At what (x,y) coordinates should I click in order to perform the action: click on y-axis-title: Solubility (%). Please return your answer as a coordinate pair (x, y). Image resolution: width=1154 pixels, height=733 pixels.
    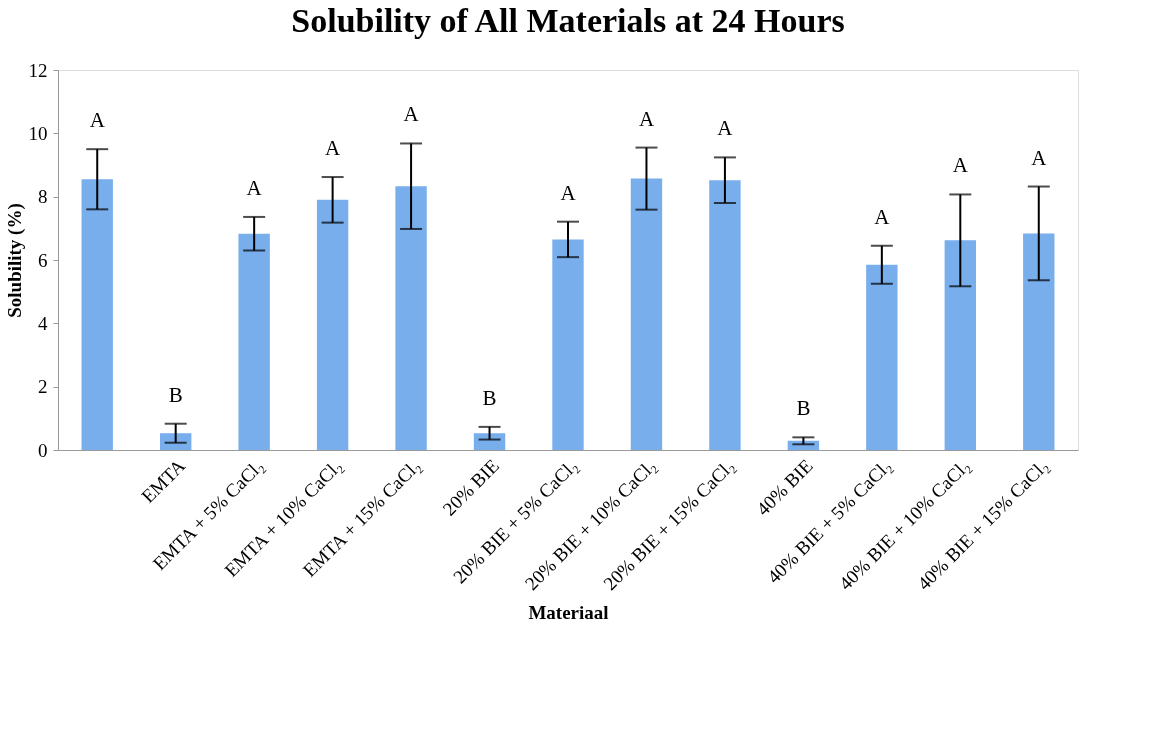
    Looking at the image, I should click on (14, 260).